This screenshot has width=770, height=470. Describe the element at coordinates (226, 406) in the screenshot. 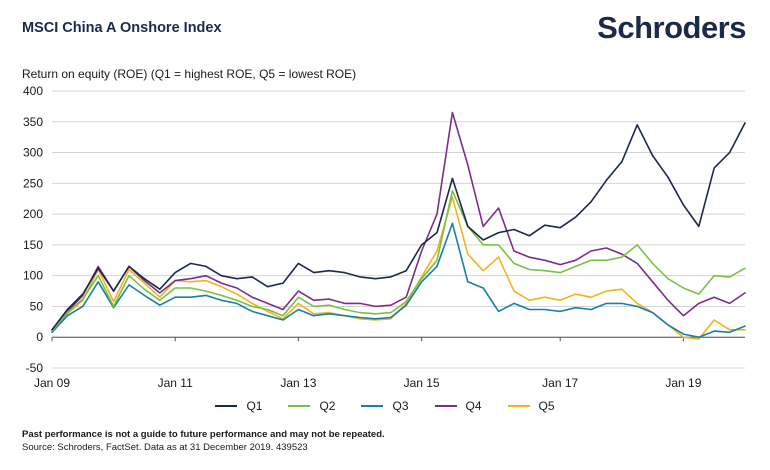

I see `legend-swatch-q1` at that location.